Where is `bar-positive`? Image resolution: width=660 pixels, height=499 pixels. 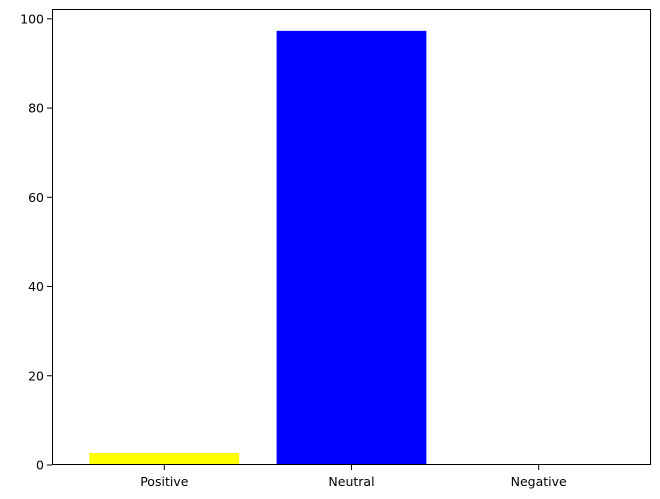 bar-positive is located at coordinates (164, 458).